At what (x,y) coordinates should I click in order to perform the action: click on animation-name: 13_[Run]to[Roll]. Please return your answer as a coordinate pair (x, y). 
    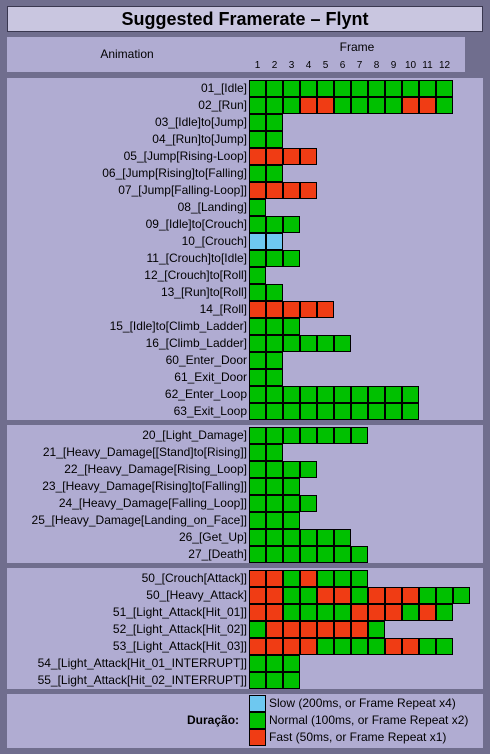
    Looking at the image, I should click on (203, 292).